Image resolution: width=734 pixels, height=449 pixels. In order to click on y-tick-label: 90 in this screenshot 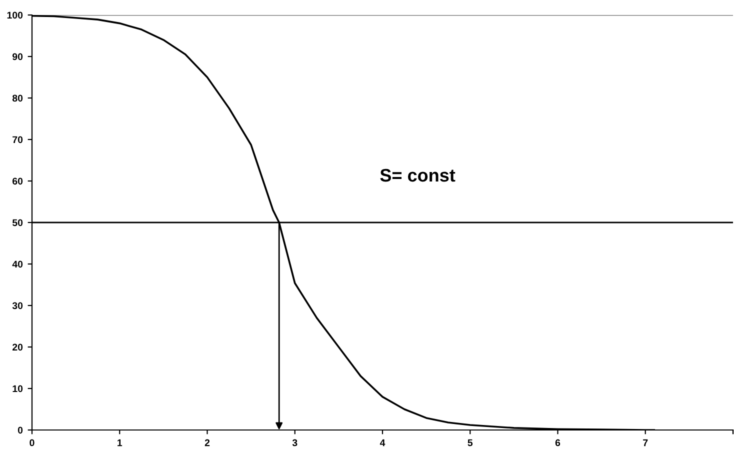, I will do `click(17, 56)`.